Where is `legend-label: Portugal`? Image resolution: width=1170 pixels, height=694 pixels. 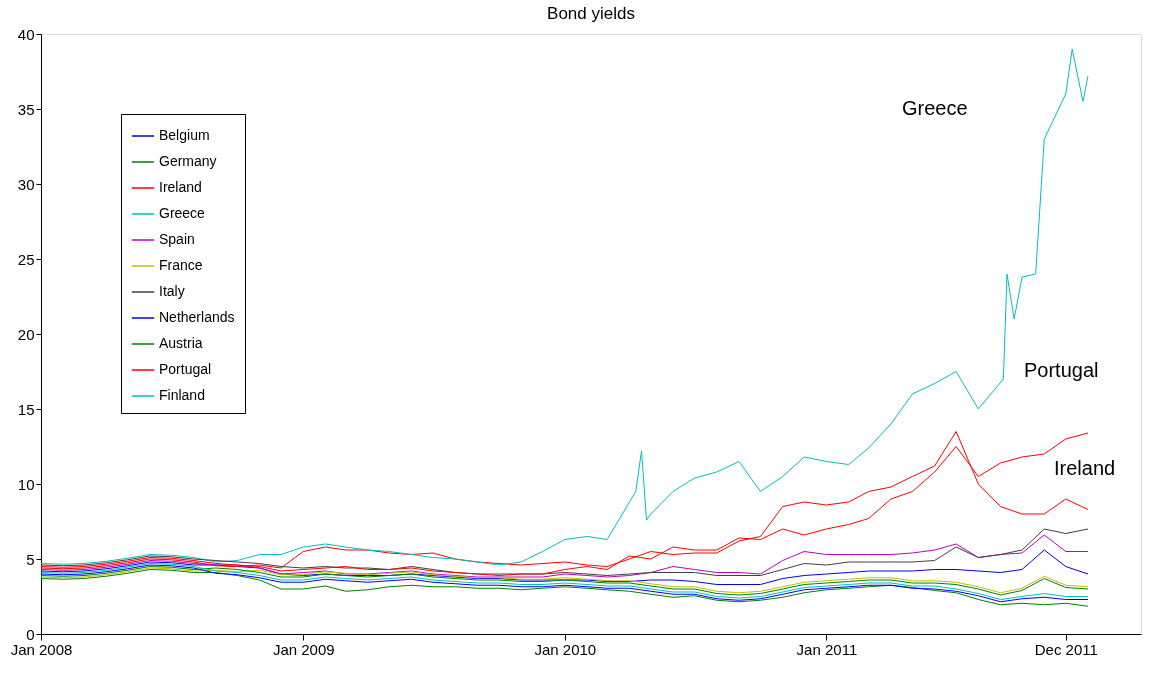
legend-label: Portugal is located at coordinates (185, 369).